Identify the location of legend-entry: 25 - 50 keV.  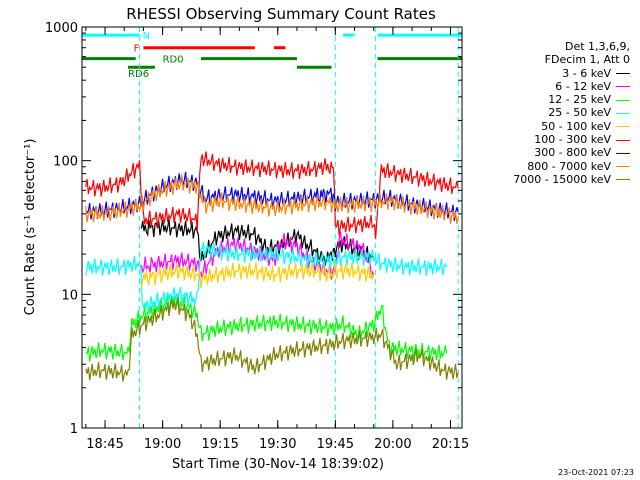
(550, 112).